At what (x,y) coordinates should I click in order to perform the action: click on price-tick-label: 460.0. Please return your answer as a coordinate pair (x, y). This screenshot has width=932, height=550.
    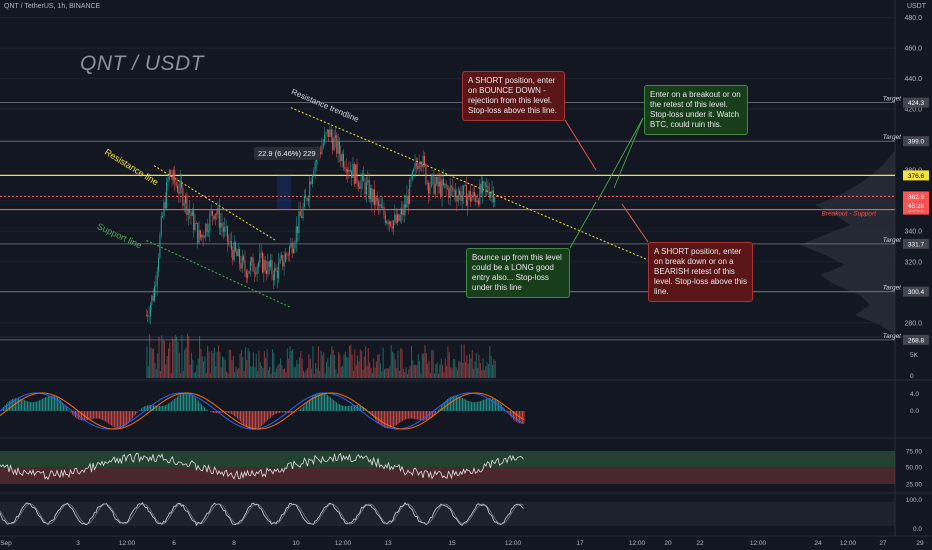
    Looking at the image, I should click on (913, 49).